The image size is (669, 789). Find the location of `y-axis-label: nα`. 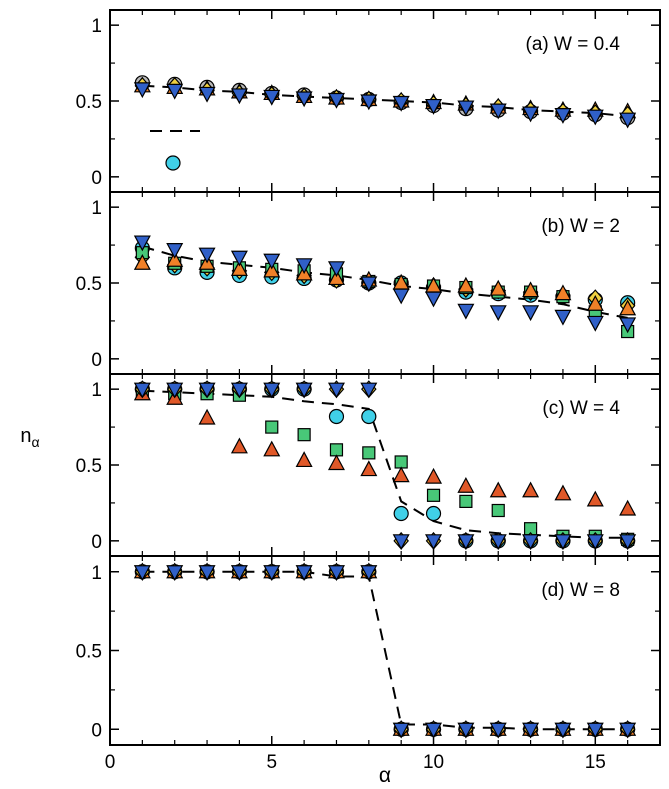

y-axis-label: nα is located at coordinates (29, 437).